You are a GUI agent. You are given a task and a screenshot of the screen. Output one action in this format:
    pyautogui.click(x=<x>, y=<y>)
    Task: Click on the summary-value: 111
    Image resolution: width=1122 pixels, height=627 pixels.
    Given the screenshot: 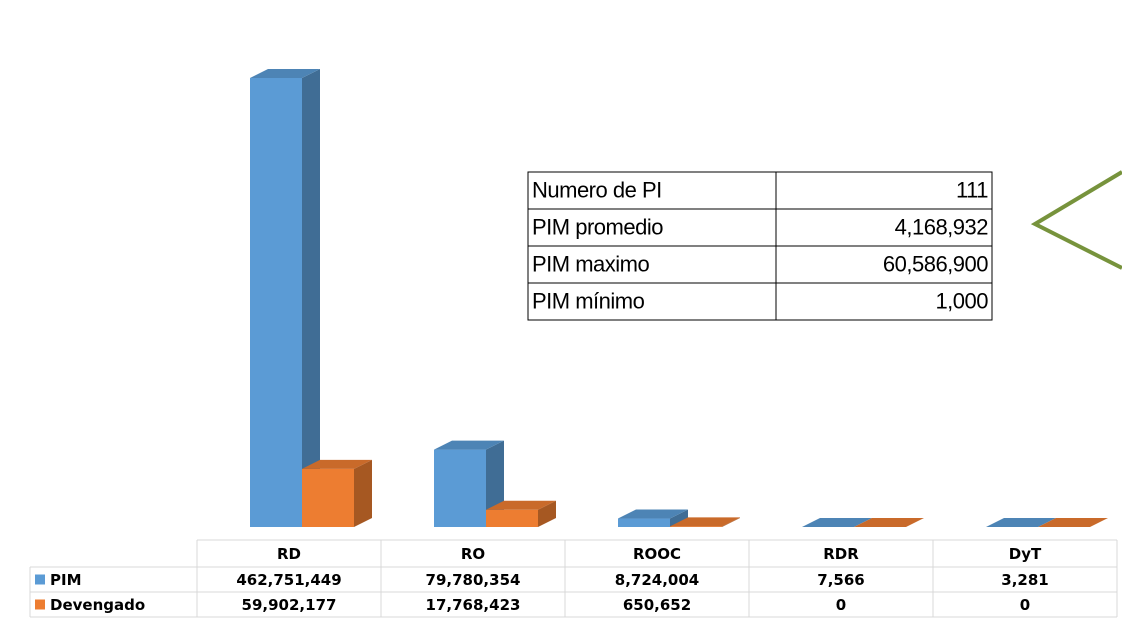 What is the action you would take?
    pyautogui.click(x=972, y=189)
    